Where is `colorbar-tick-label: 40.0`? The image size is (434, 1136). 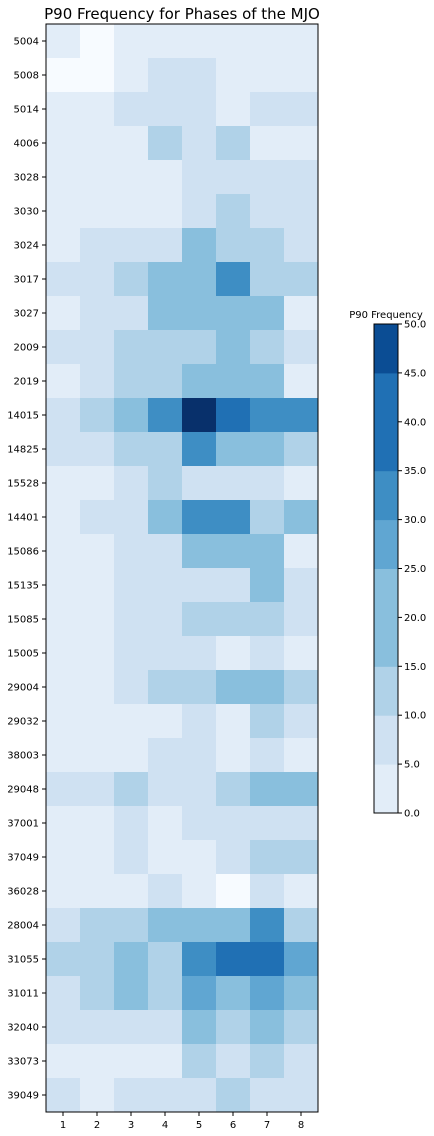 colorbar-tick-label: 40.0 is located at coordinates (415, 422).